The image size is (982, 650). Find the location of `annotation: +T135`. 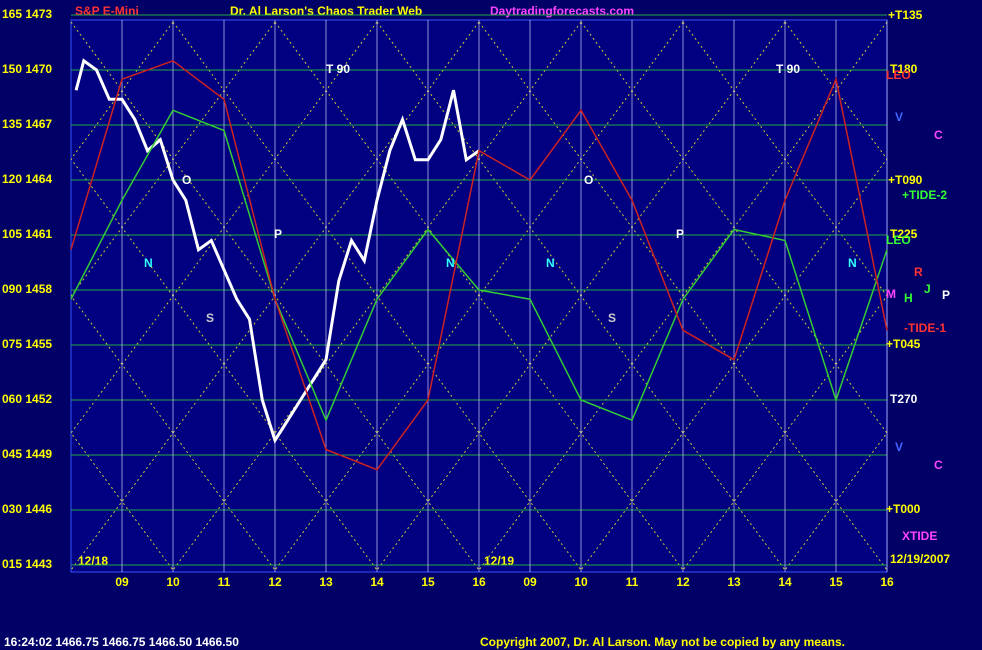

annotation: +T135 is located at coordinates (905, 15).